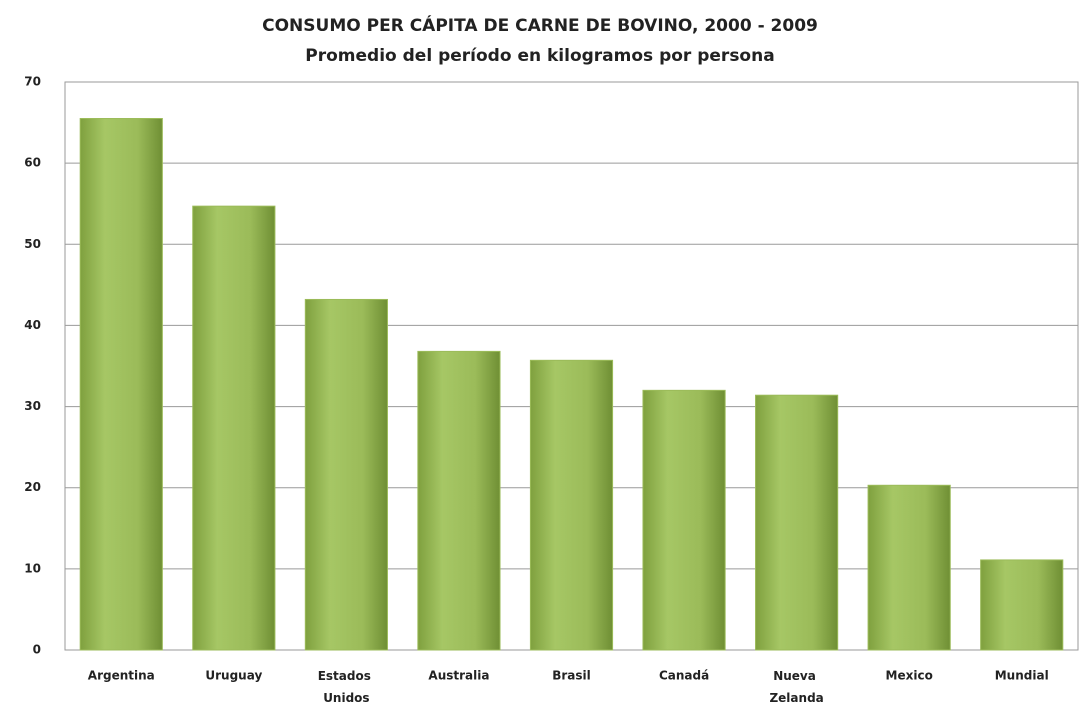 This screenshot has height=706, width=1081. I want to click on y-tick-label: 0, so click(37, 650).